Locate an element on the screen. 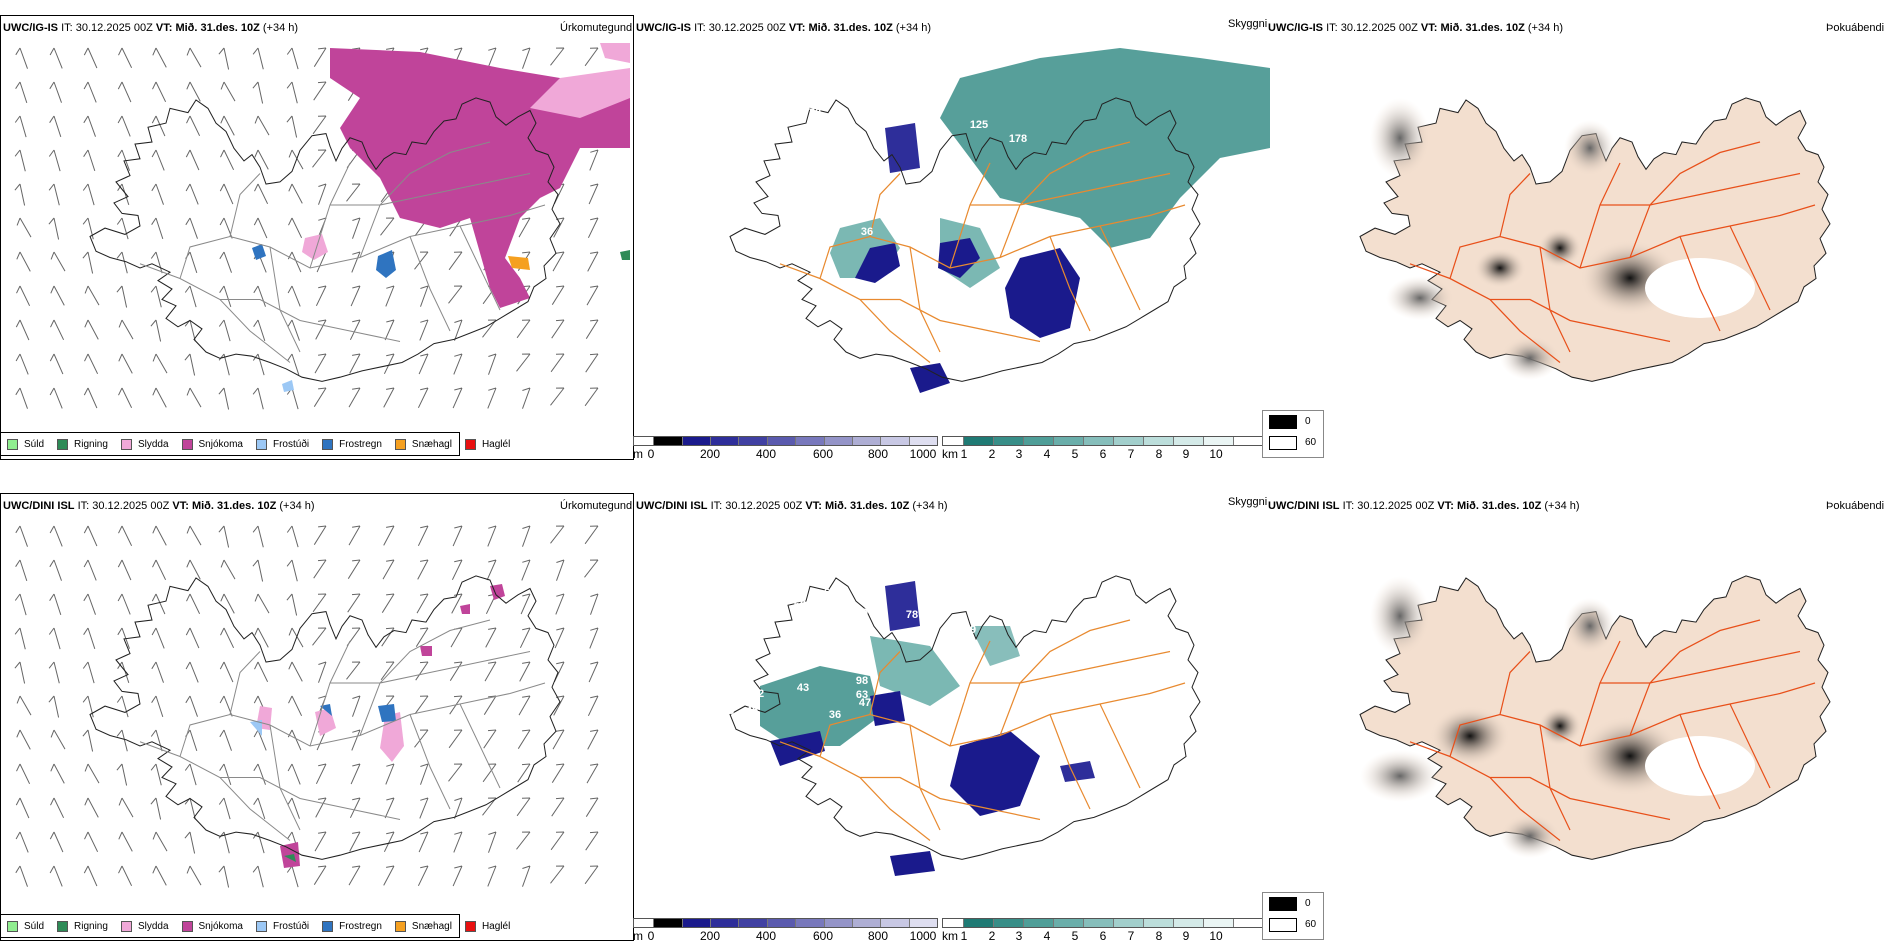 This screenshot has height=950, width=1900. lead-time: (+34 h) is located at coordinates (1562, 506).